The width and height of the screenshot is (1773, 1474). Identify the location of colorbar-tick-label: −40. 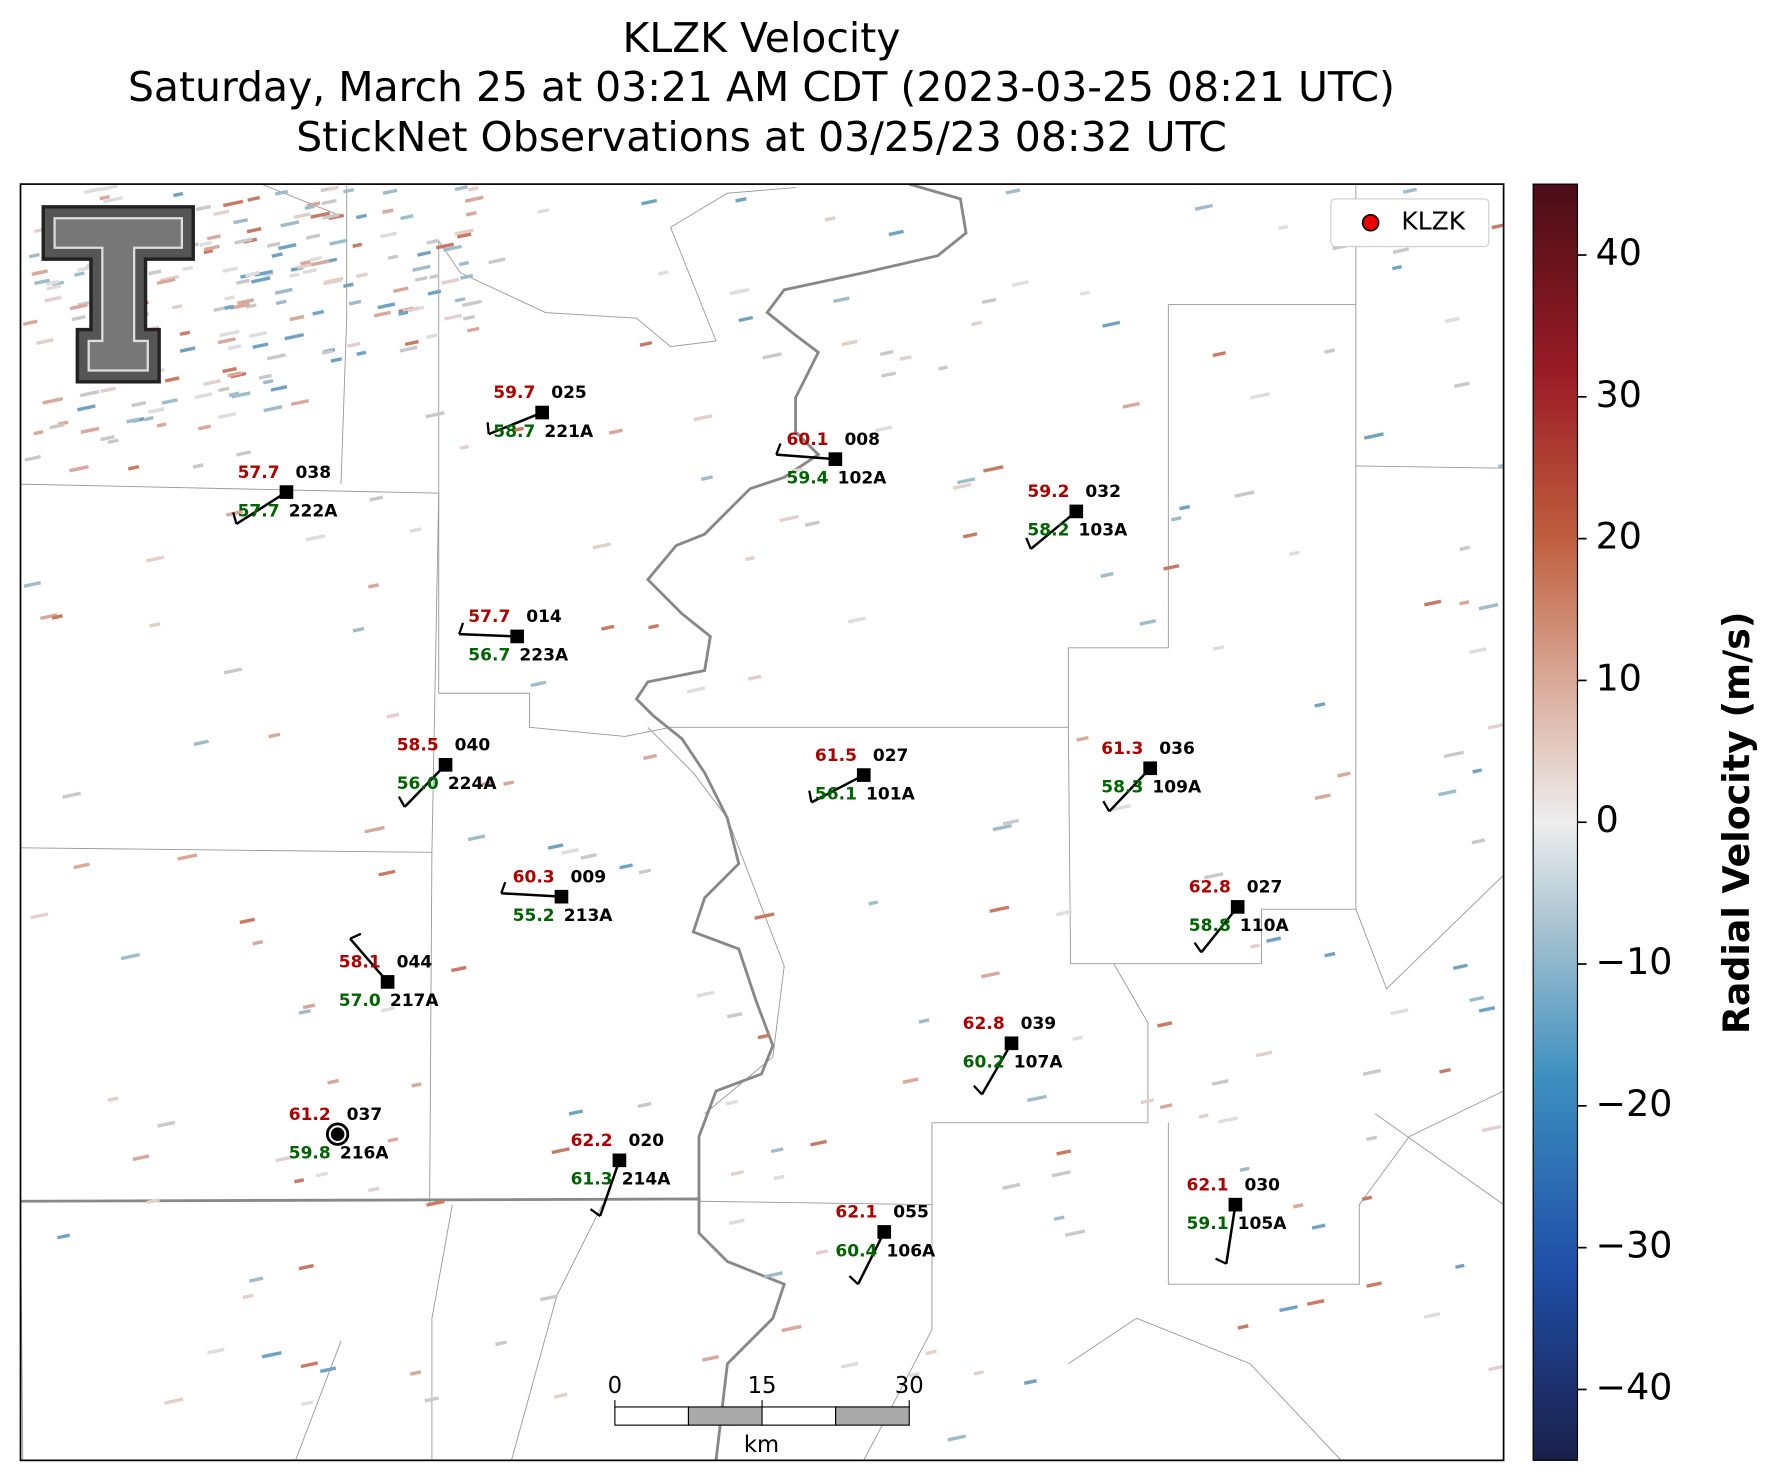
(1634, 1386).